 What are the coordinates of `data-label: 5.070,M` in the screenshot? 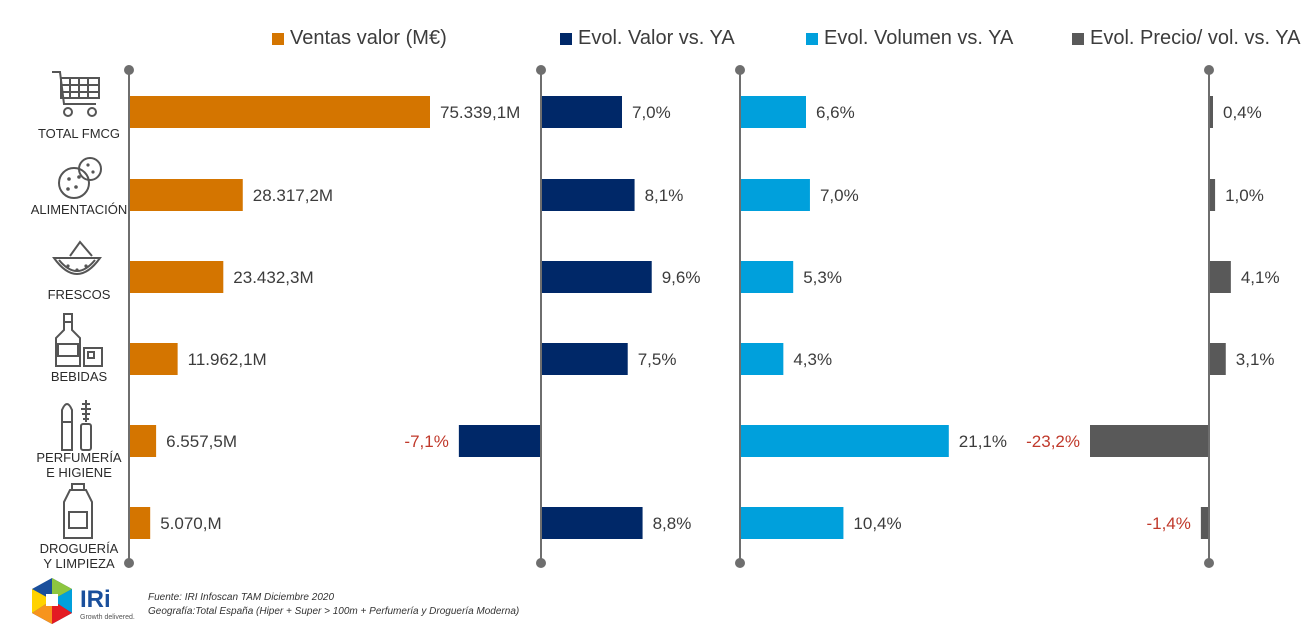 It's located at (190, 523).